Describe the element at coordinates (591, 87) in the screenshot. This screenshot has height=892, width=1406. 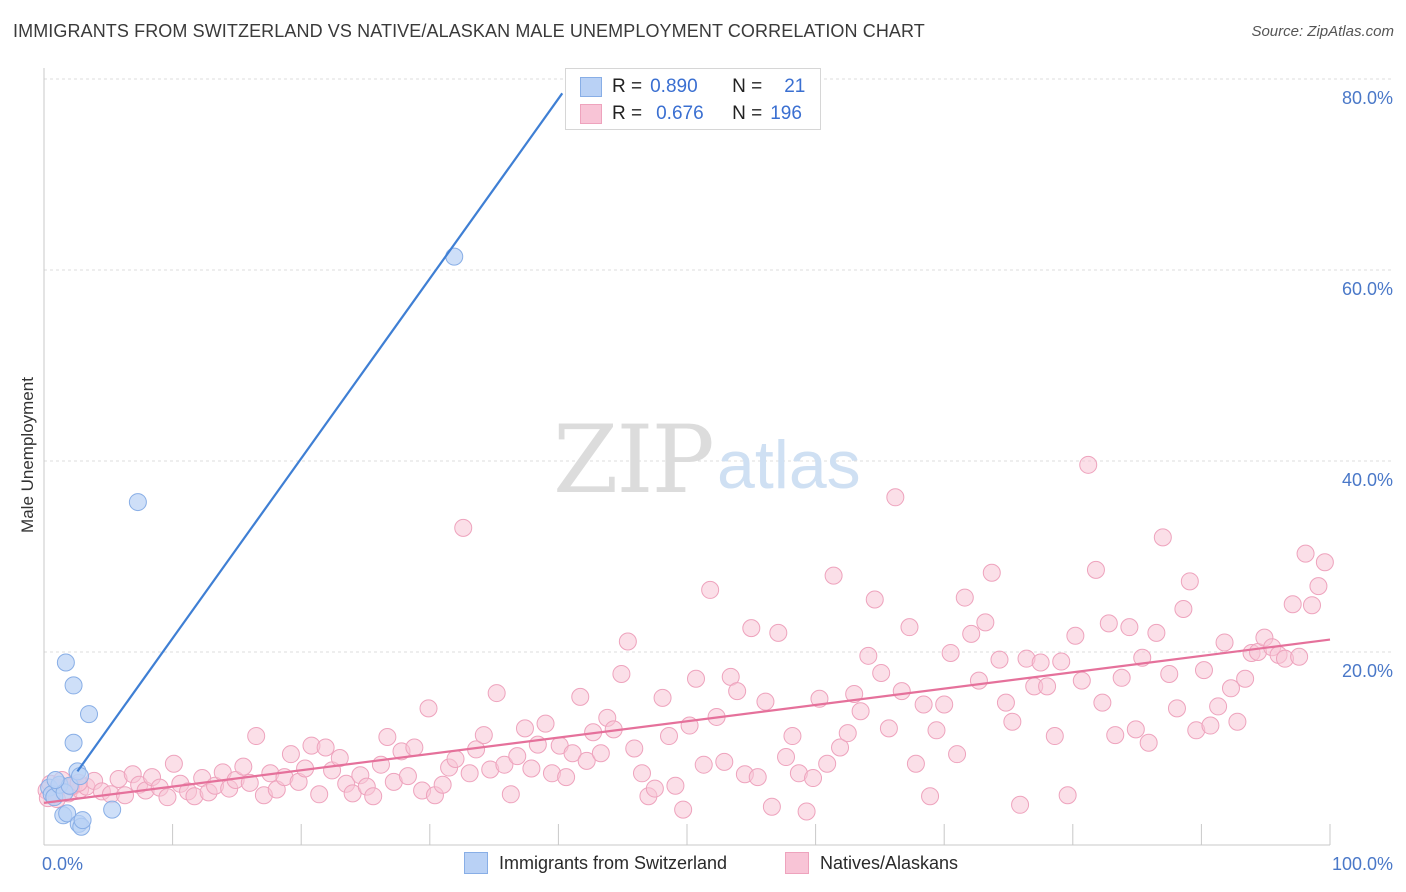
I see `blue-swatch` at that location.